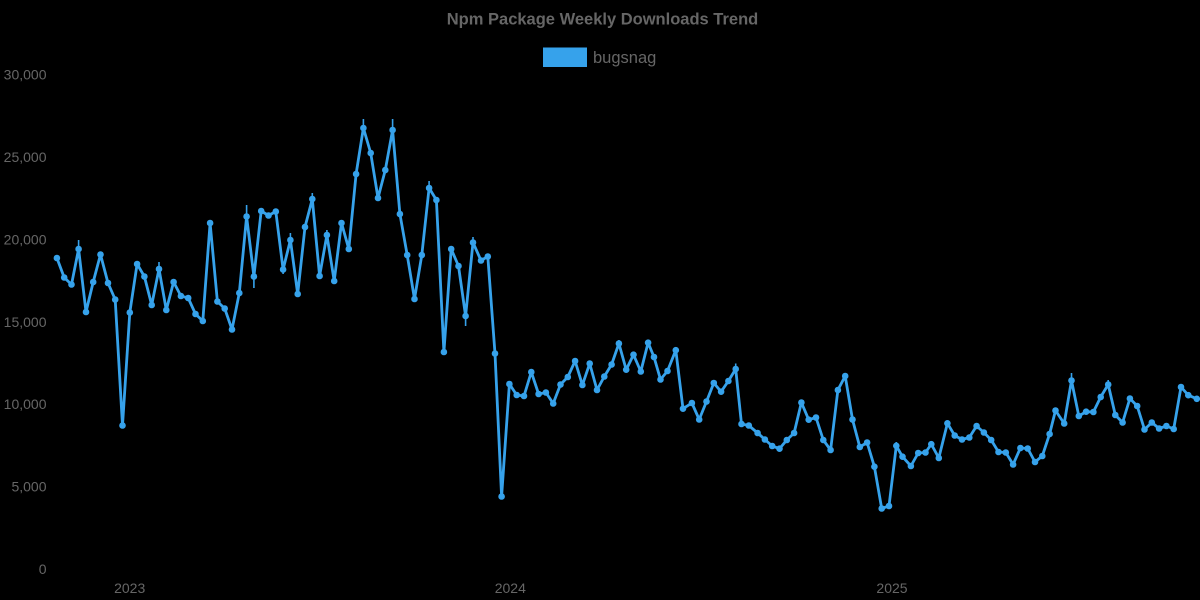  Describe the element at coordinates (25, 404) in the screenshot. I see `svg-text: 10,000` at that location.